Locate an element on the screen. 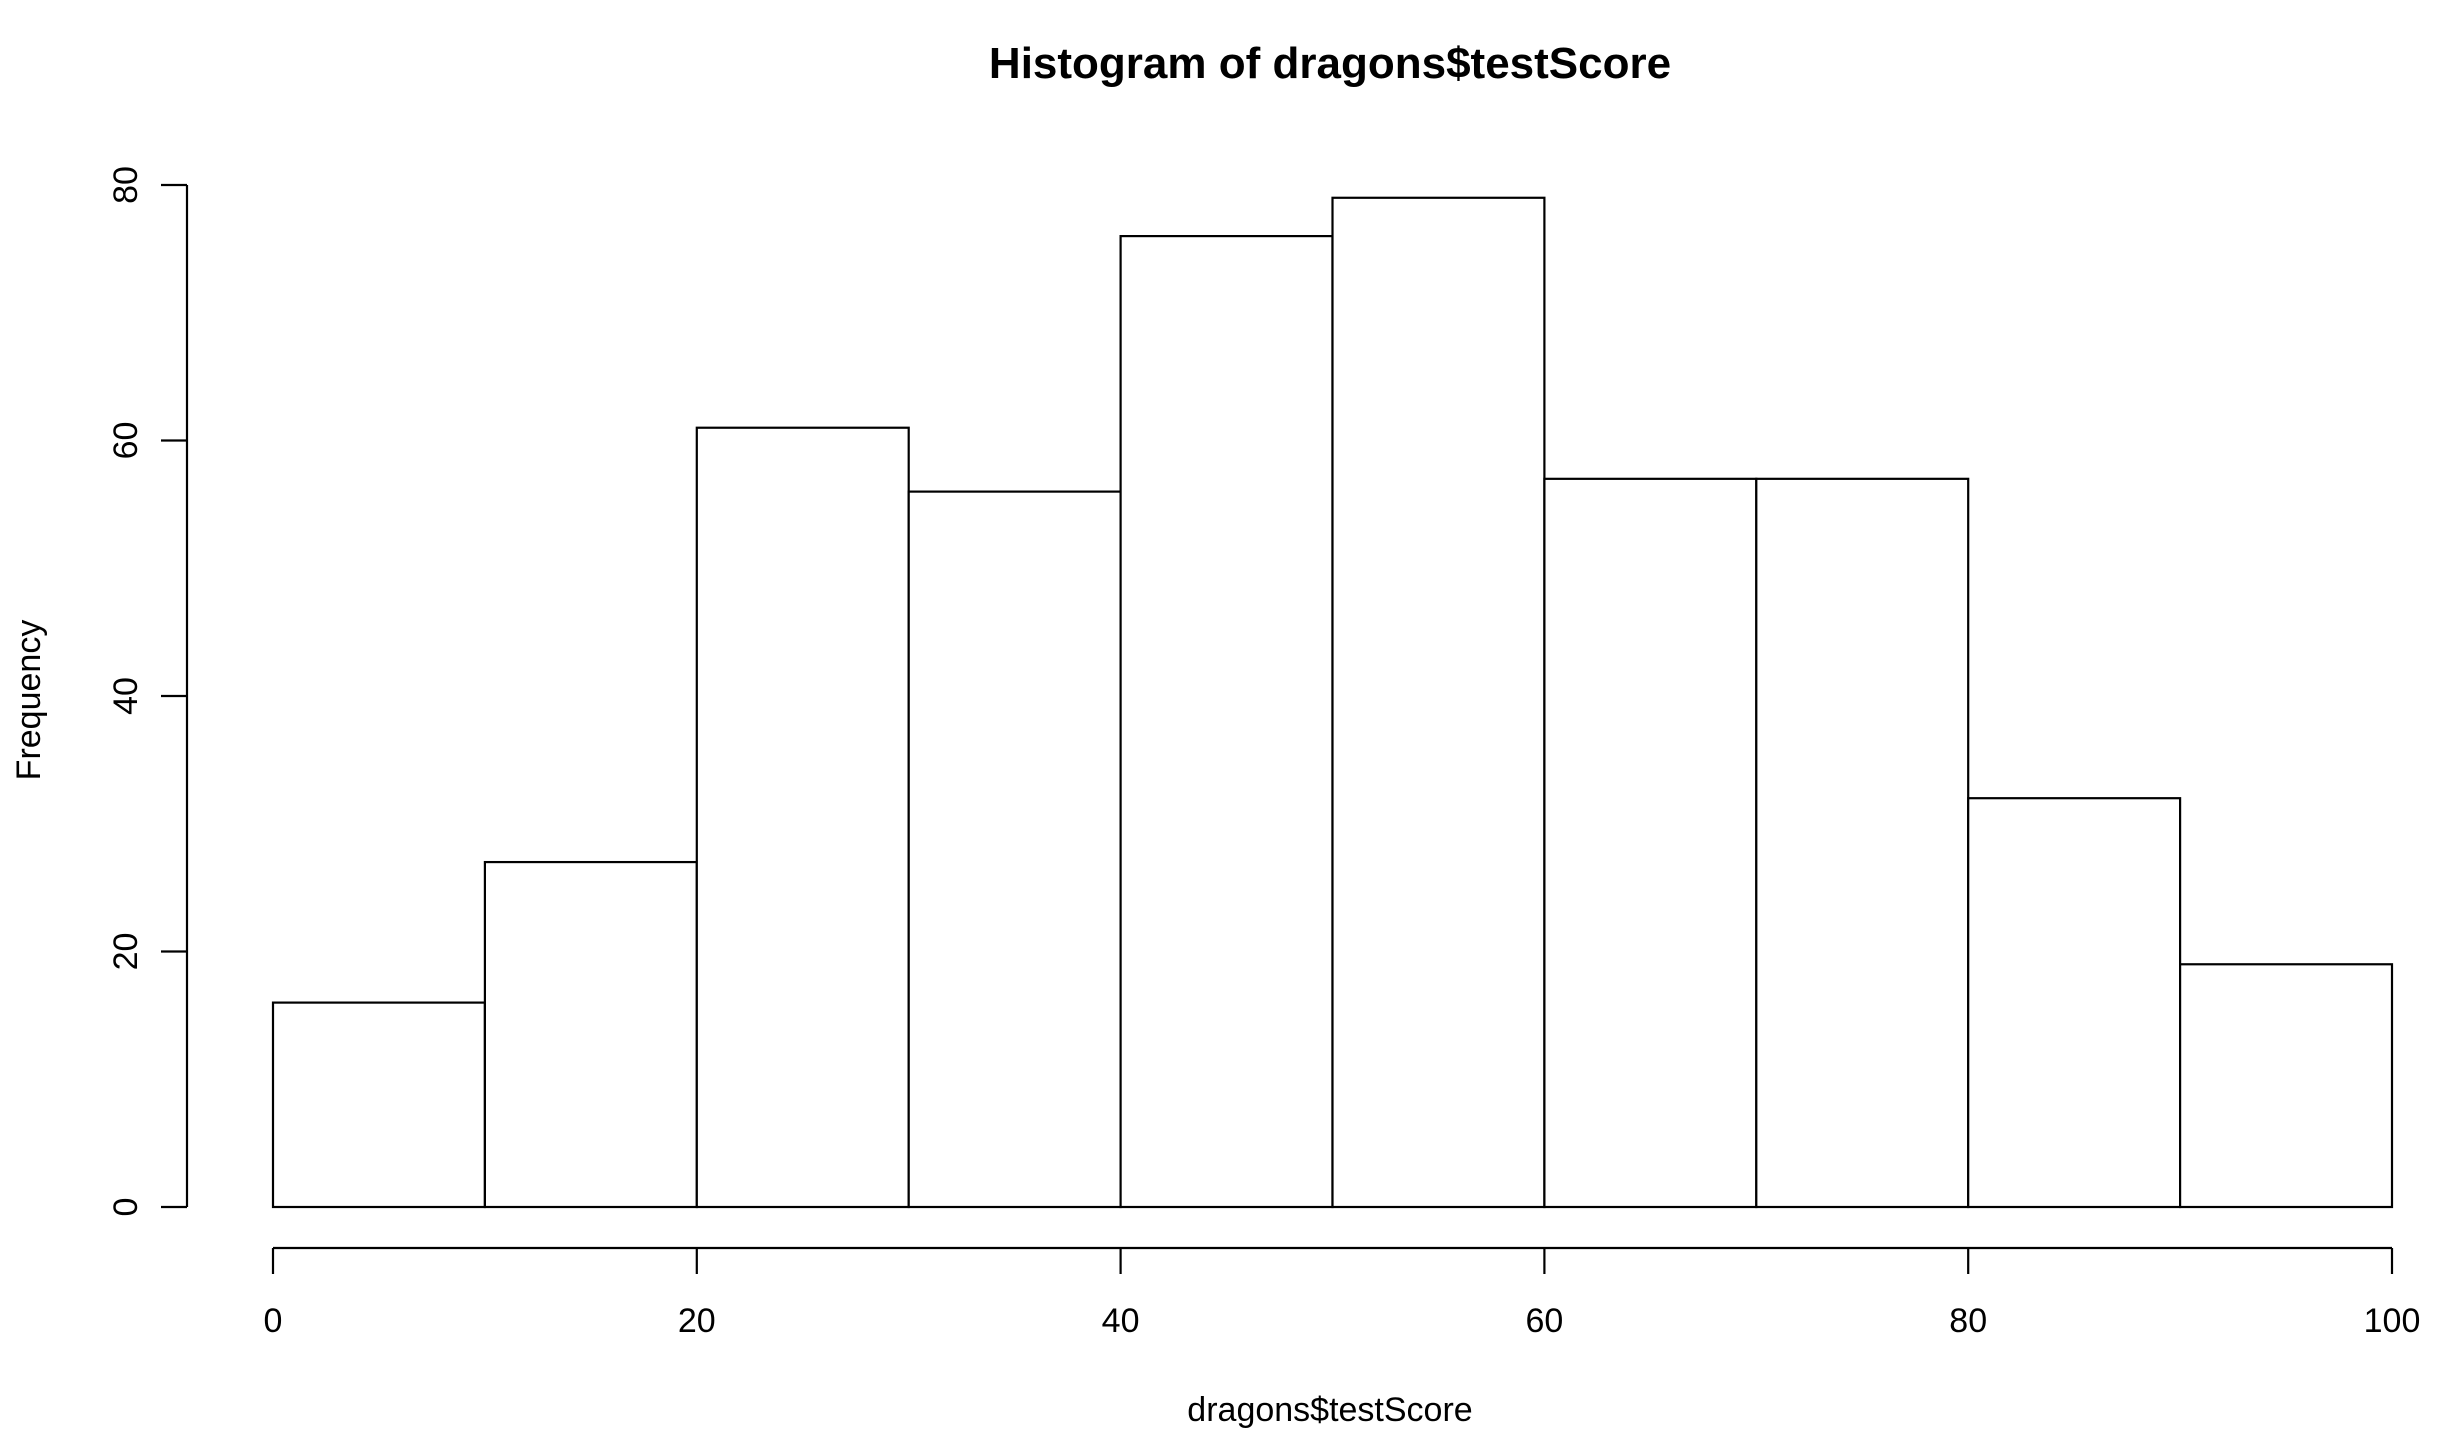 The height and width of the screenshot is (1442, 2456). y-tick-label: 20 is located at coordinates (126, 952).